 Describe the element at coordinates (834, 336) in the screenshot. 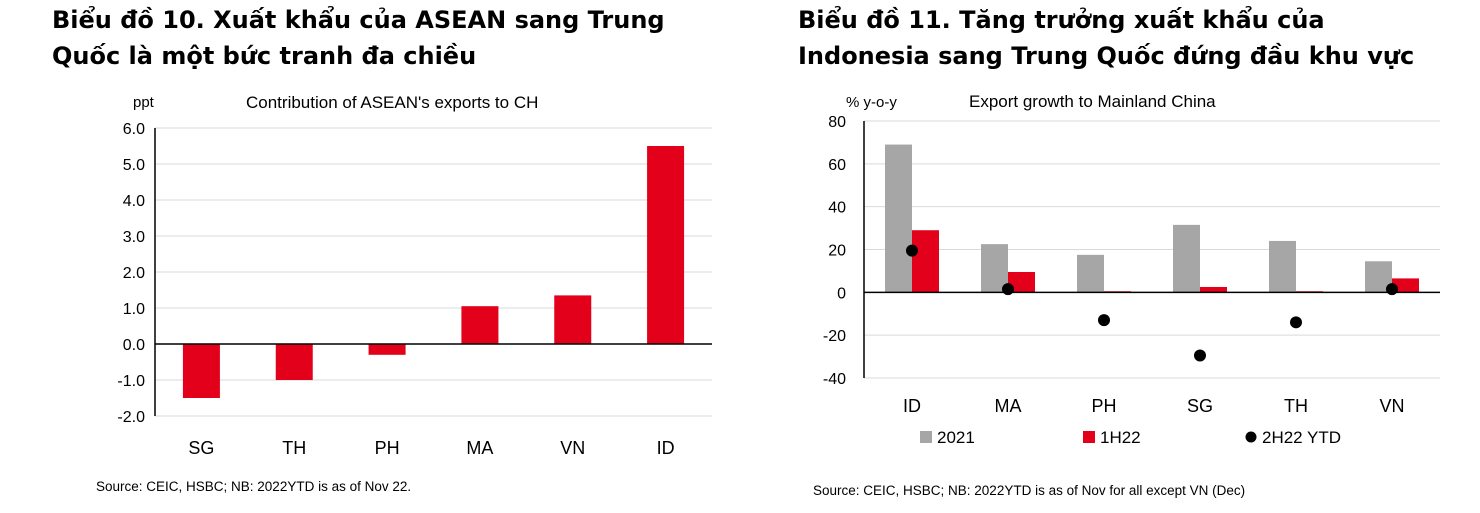

I see `y-tick-label: -20` at that location.